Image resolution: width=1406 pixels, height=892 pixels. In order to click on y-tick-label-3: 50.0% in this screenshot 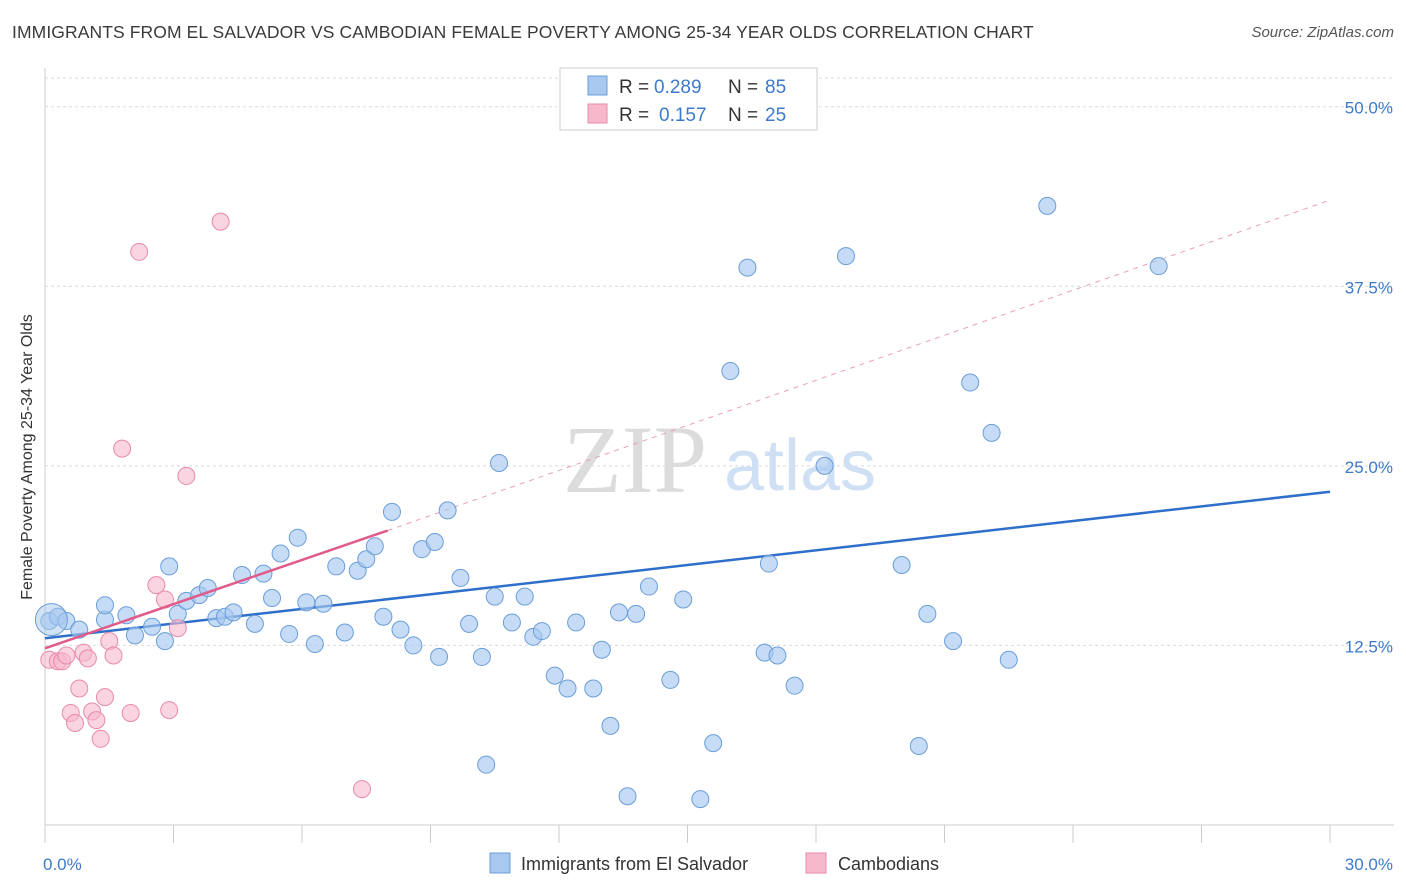, I will do `click(1369, 108)`.